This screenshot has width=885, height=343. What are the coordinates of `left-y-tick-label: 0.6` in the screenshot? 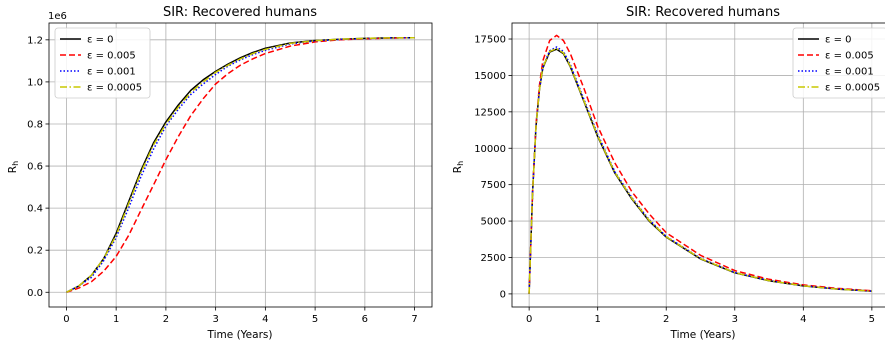 It's located at (35, 167).